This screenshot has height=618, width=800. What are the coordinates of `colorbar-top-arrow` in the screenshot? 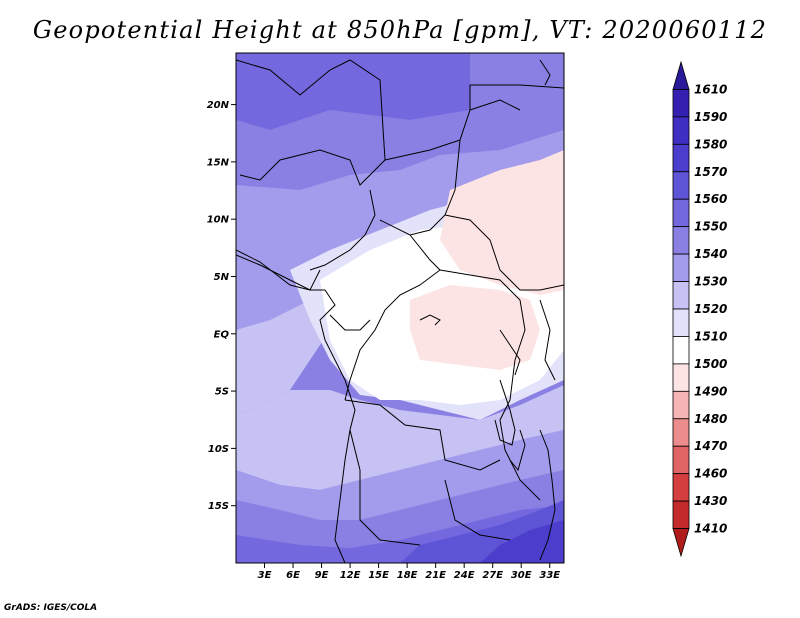 It's located at (681, 75).